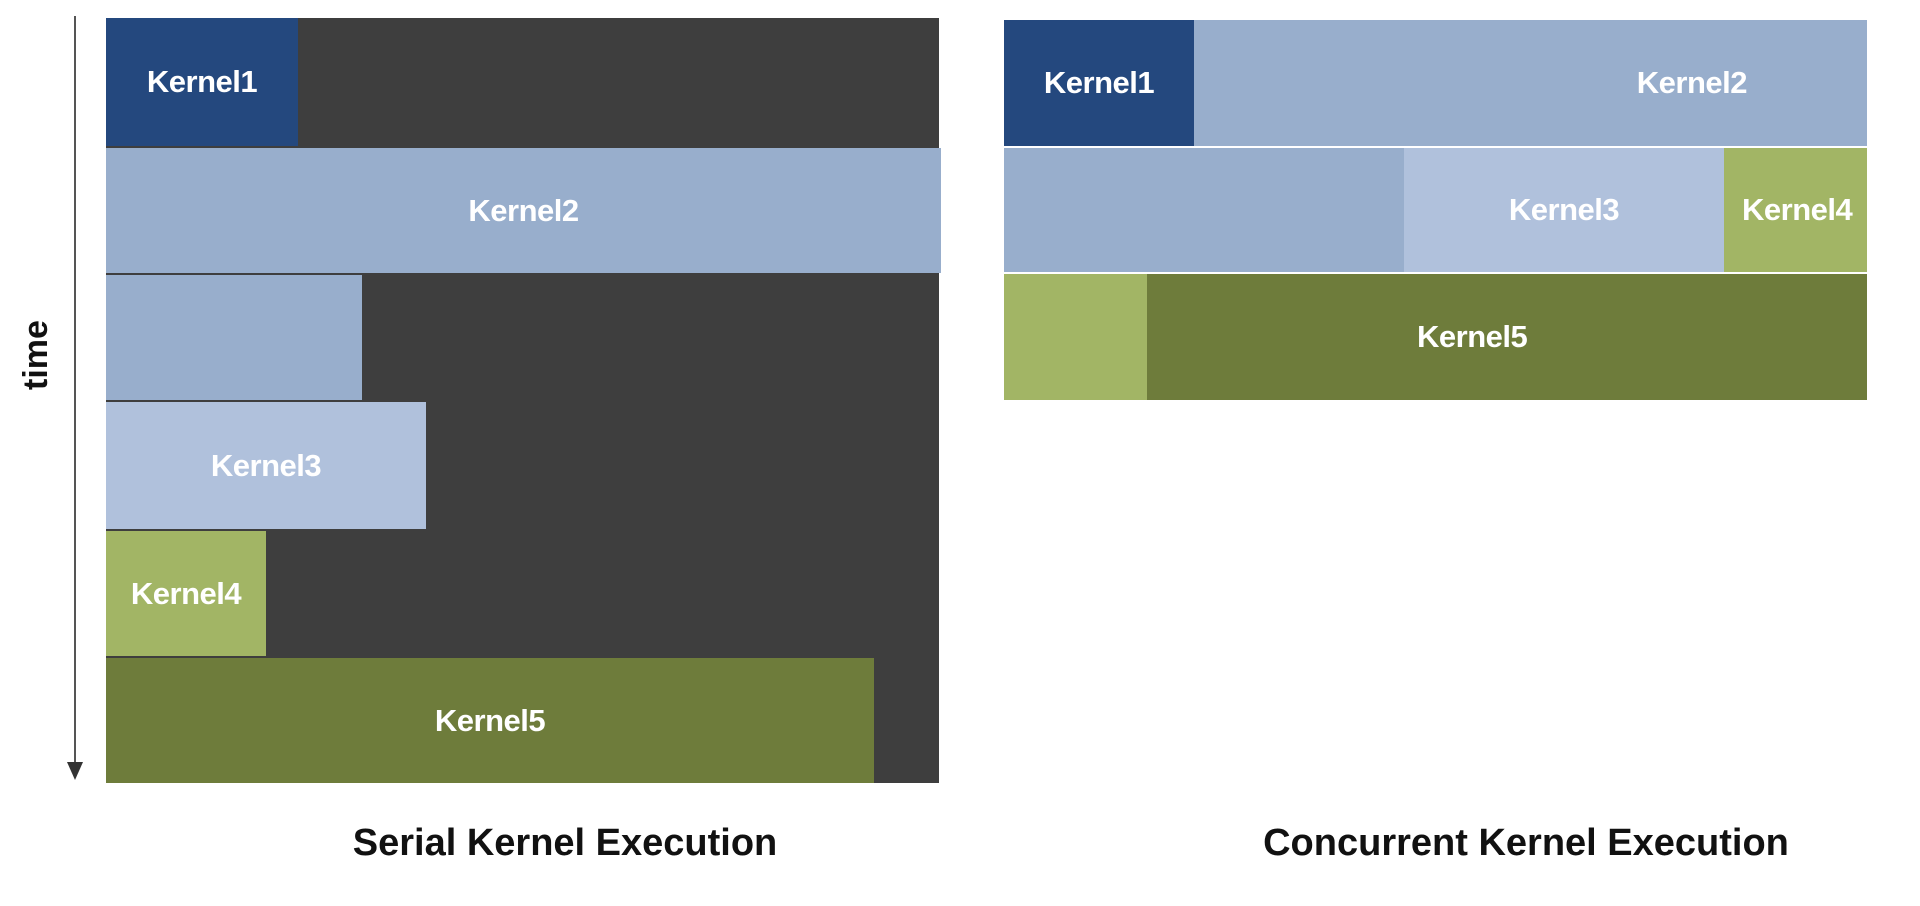  What do you see at coordinates (565, 843) in the screenshot?
I see `serial-caption: Serial Kernel Execution` at bounding box center [565, 843].